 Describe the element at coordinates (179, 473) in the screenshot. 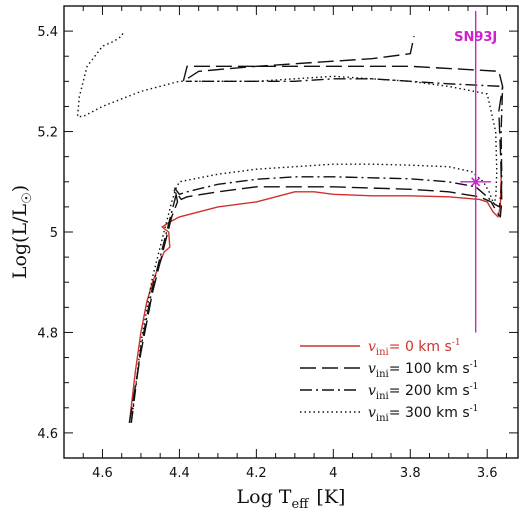

I see `x-tick-label: 4.4` at that location.